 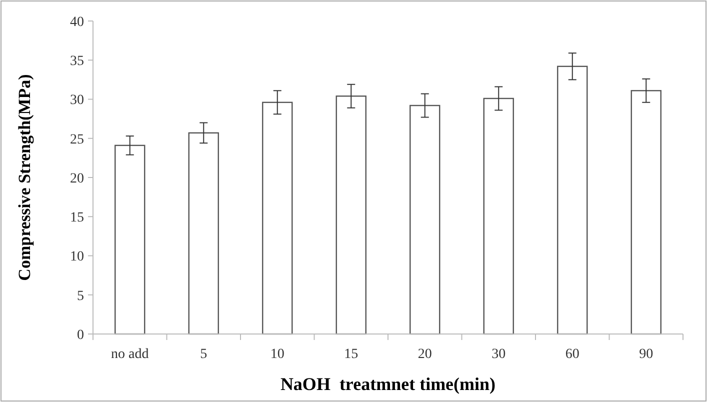 I want to click on x-tick-label: 90, so click(x=646, y=354).